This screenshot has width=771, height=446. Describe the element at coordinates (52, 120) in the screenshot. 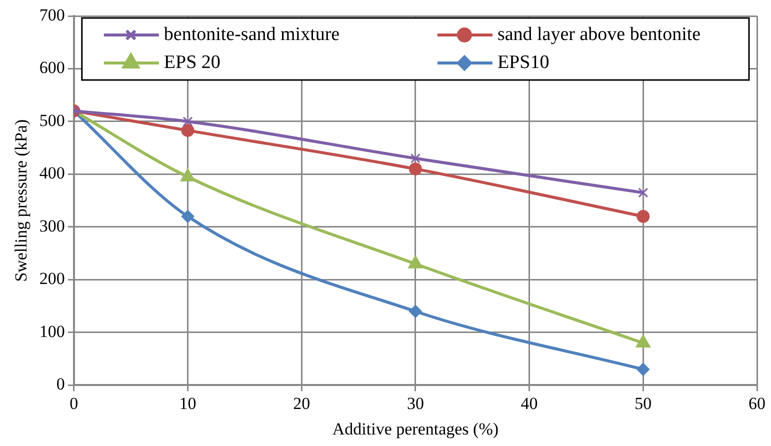

I see `y-tick-label: 500` at that location.